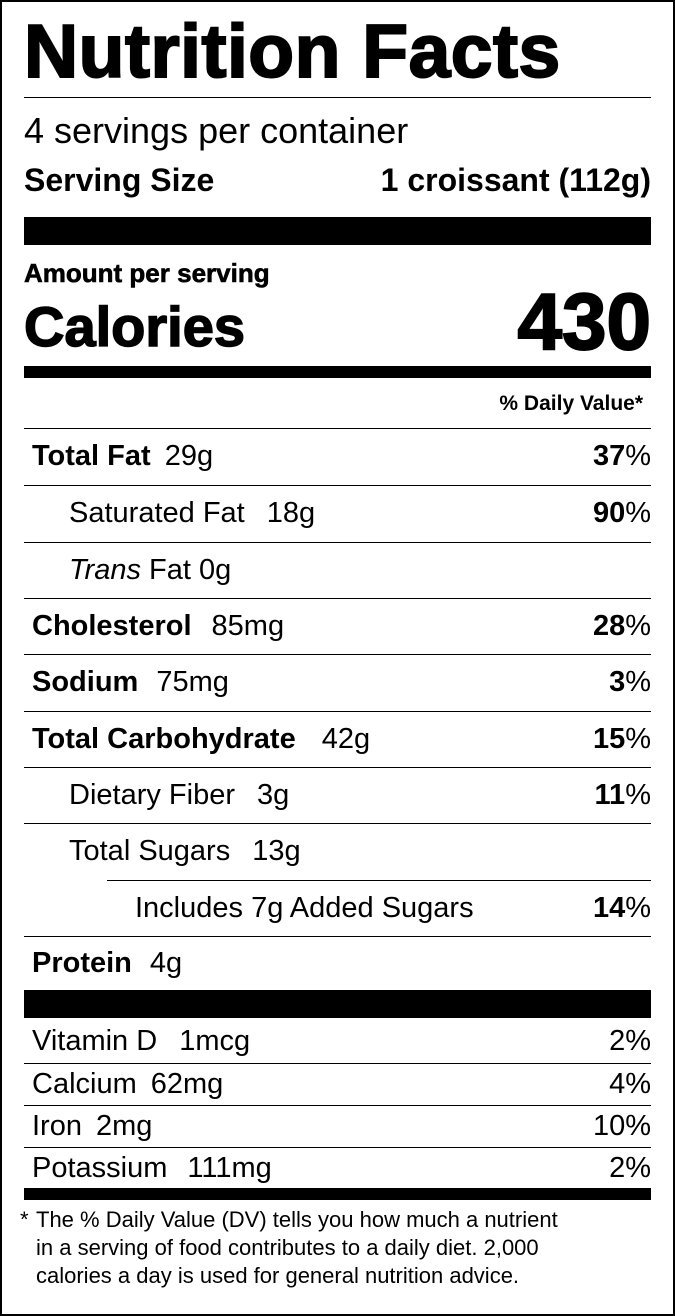  What do you see at coordinates (337, 180) in the screenshot?
I see `serving-size: Serving Size 1 croissant (112g)` at bounding box center [337, 180].